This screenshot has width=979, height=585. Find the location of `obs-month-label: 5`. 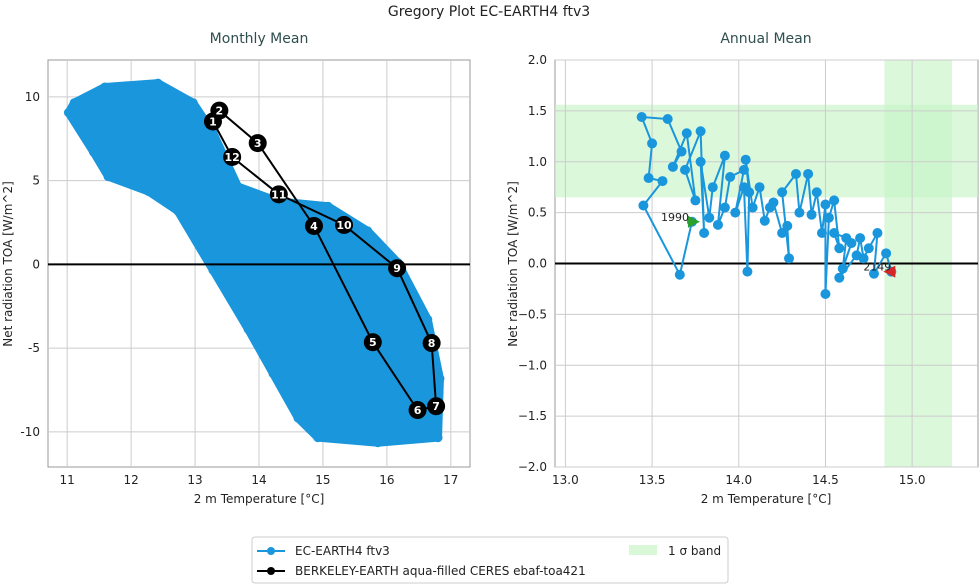

obs-month-label: 5 is located at coordinates (373, 342).